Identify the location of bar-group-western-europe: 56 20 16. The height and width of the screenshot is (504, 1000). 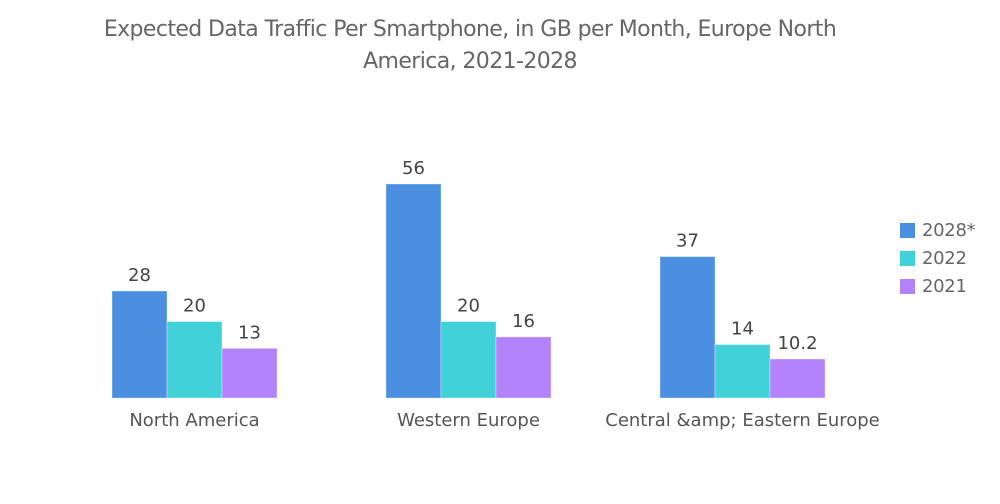
(468, 278).